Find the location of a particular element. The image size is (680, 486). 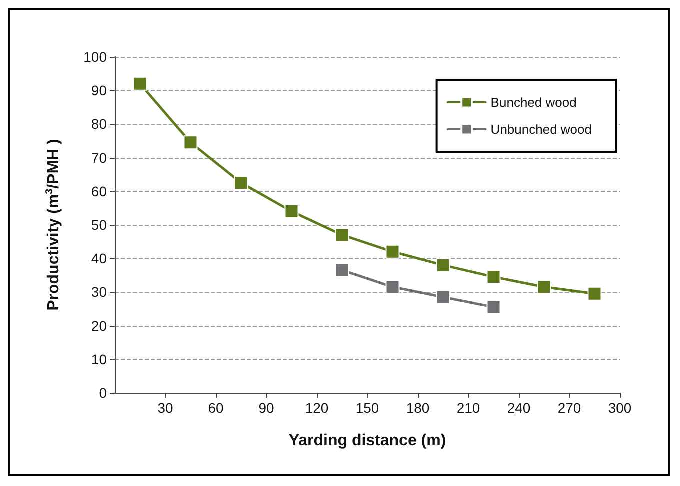

x-tick-label: 210 is located at coordinates (468, 408).